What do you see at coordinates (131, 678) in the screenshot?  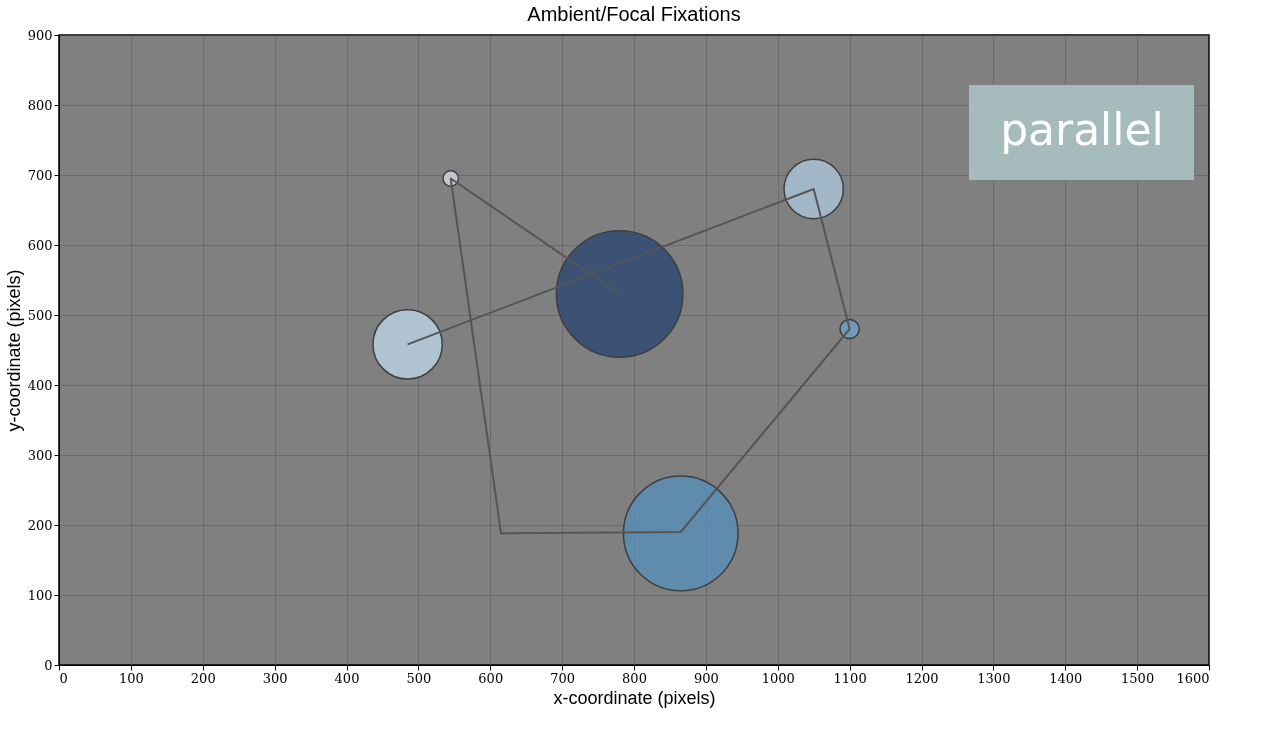 I see `x-tick-label: 100` at bounding box center [131, 678].